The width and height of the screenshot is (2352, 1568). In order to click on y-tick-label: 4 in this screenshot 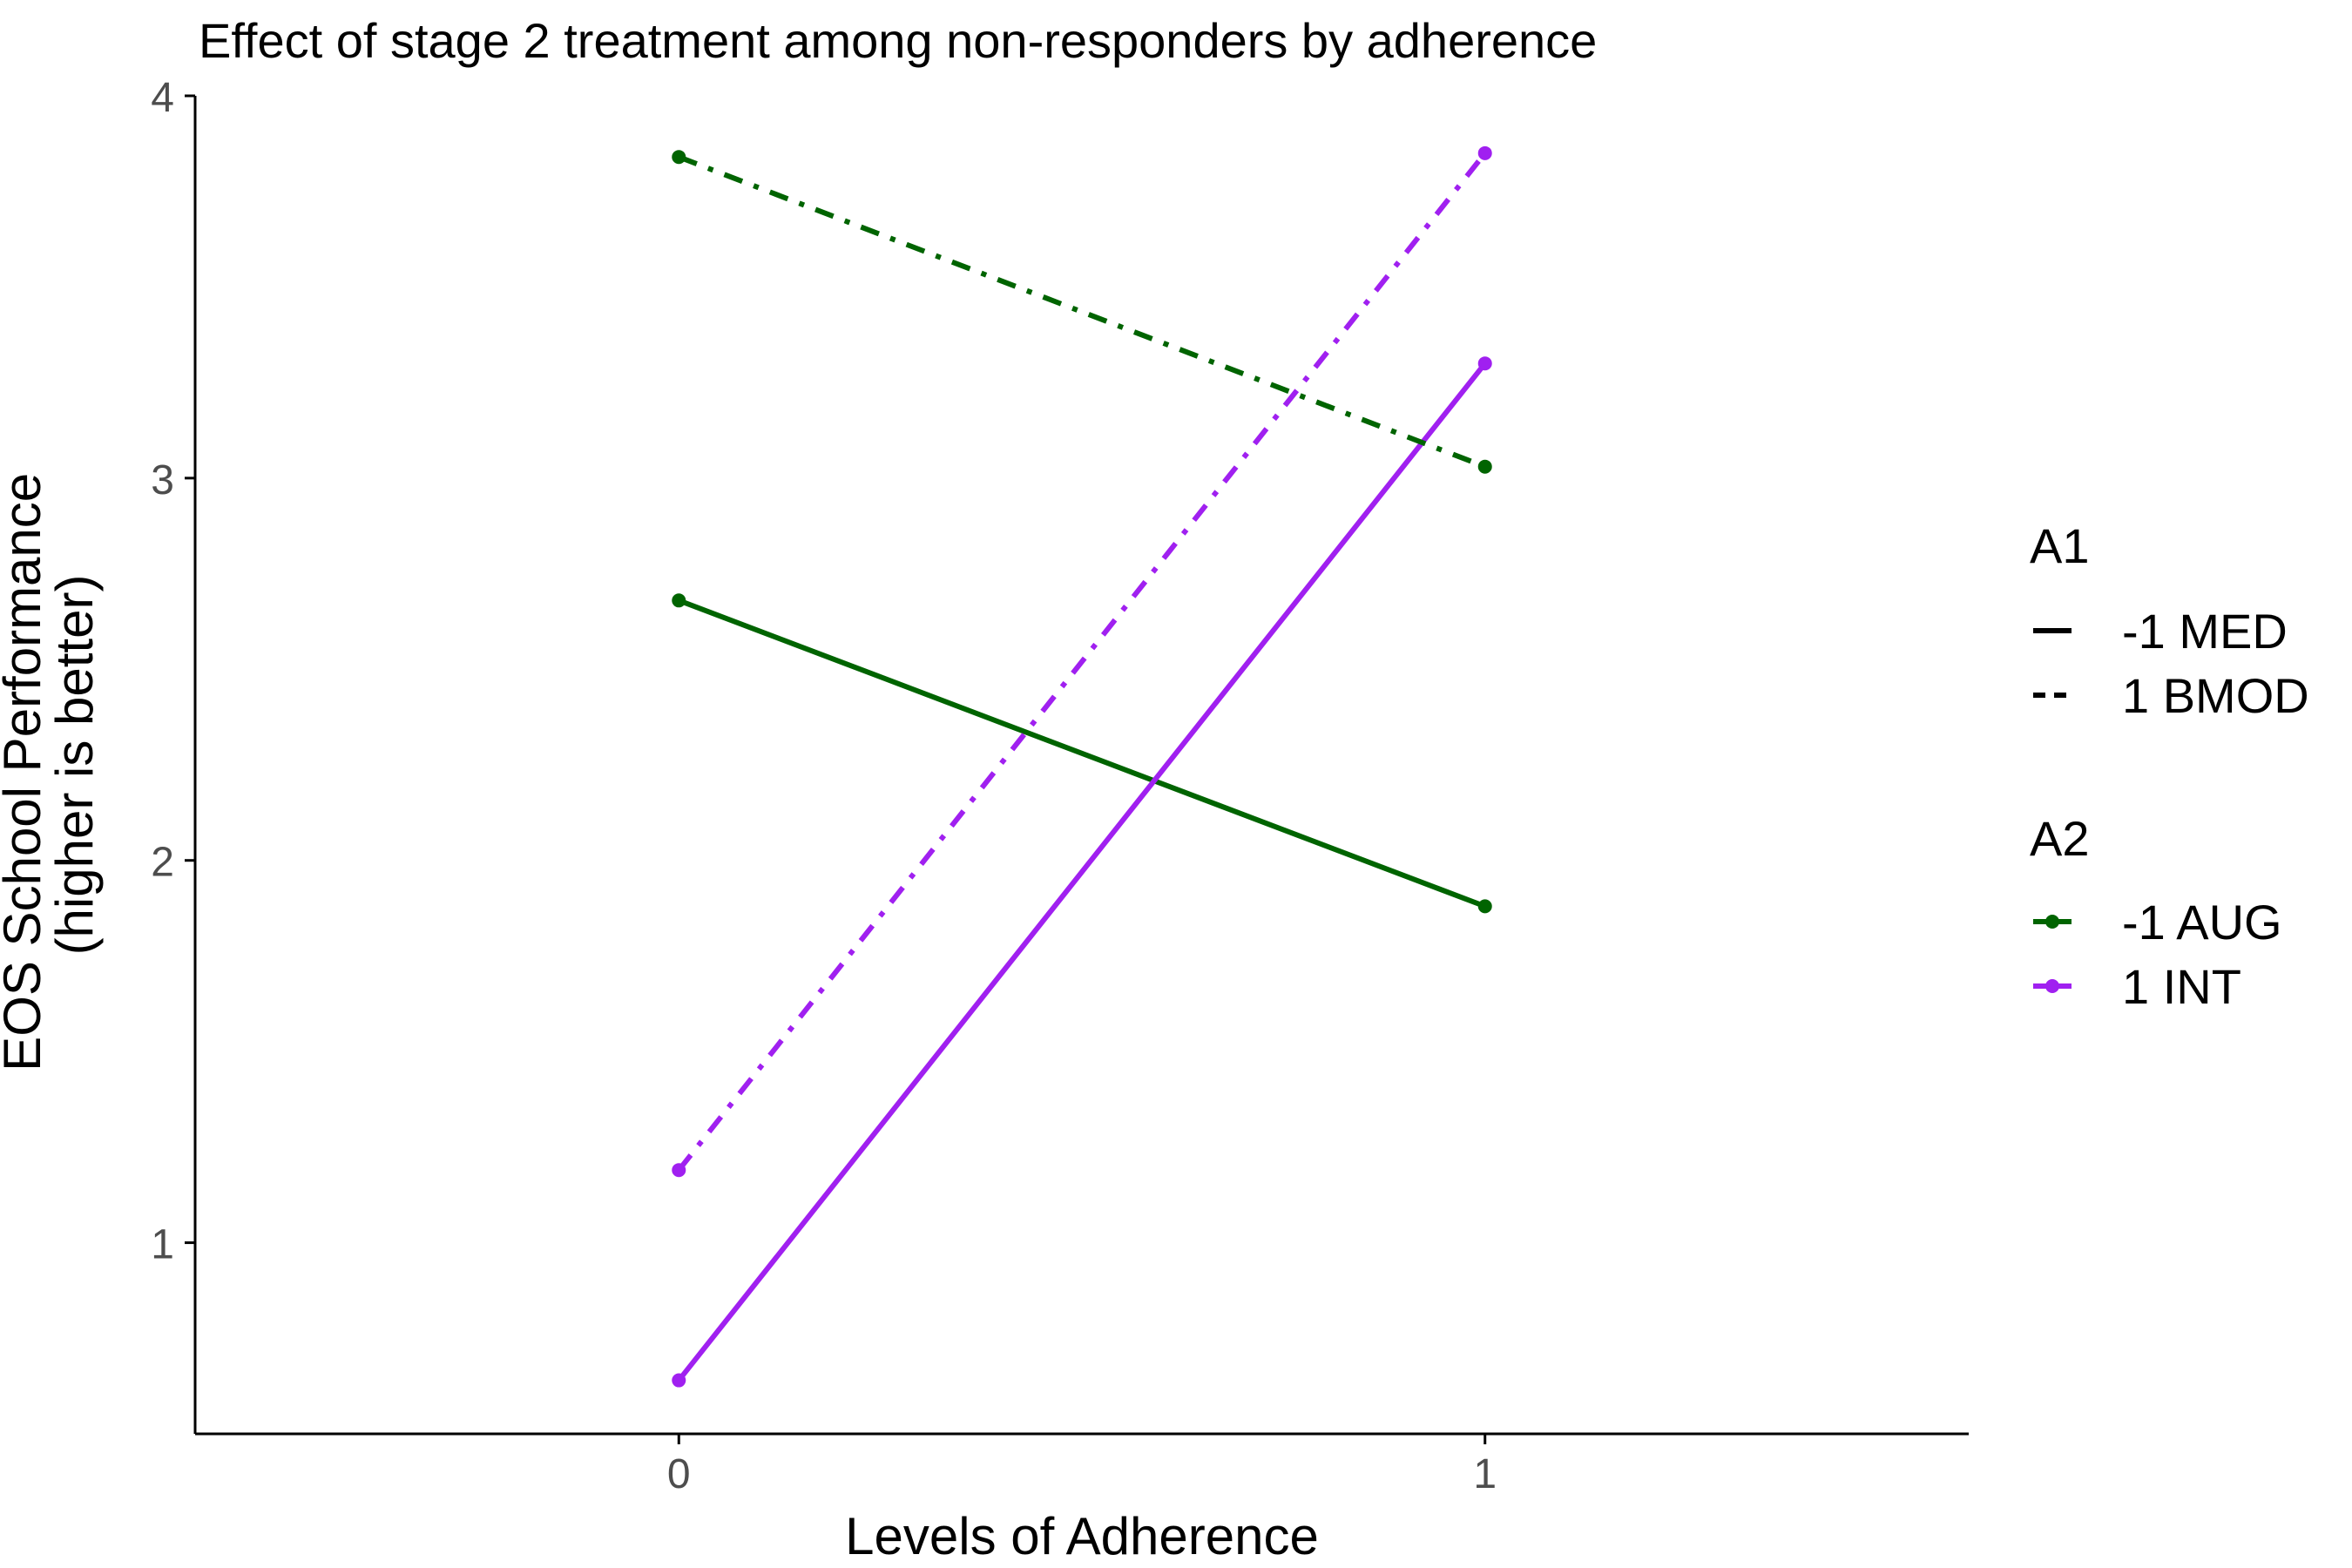, I will do `click(162, 98)`.